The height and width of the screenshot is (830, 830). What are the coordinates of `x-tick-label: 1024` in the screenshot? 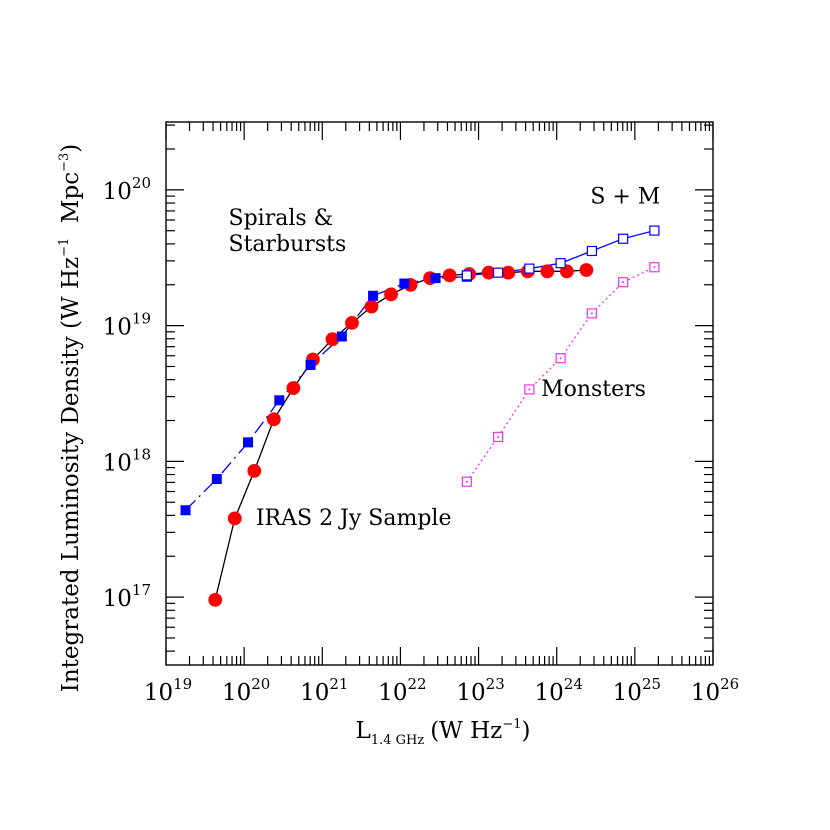 It's located at (559, 690).